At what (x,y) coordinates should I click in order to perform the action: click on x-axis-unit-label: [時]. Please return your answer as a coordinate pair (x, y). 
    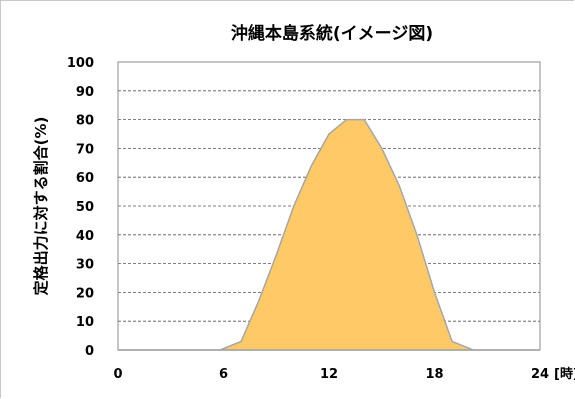
    Looking at the image, I should click on (564, 374).